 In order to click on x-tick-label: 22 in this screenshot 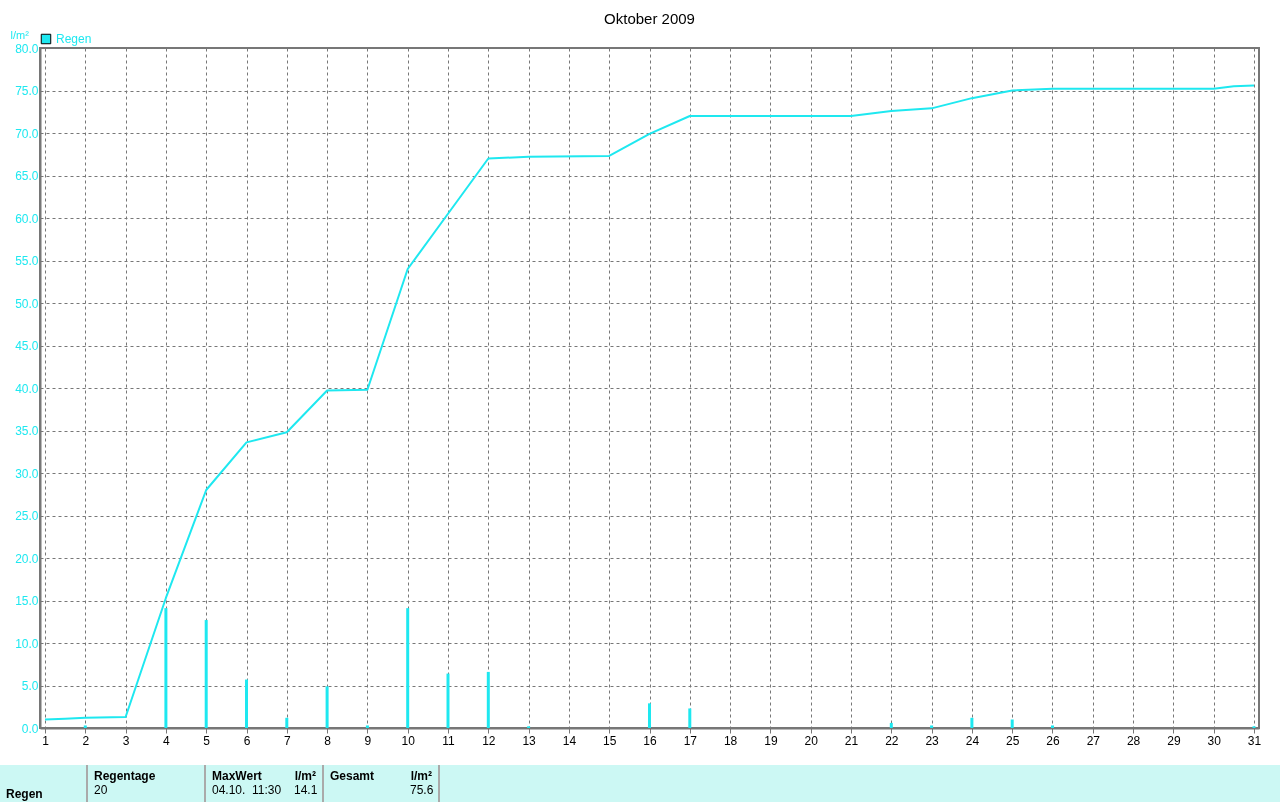, I will do `click(892, 740)`.